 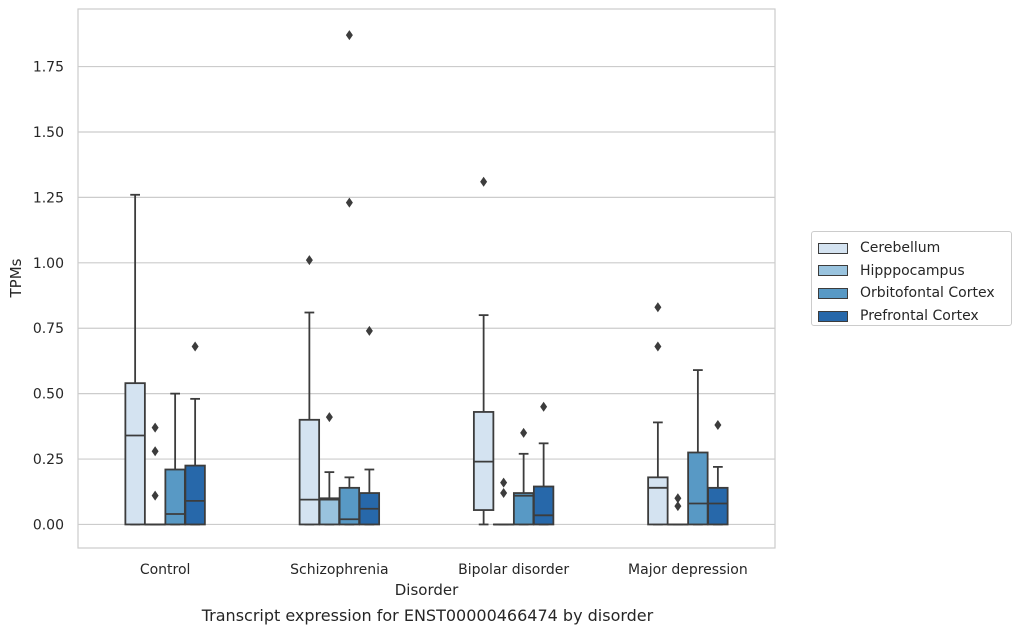 I want to click on x-tick-label: Control, so click(x=165, y=570).